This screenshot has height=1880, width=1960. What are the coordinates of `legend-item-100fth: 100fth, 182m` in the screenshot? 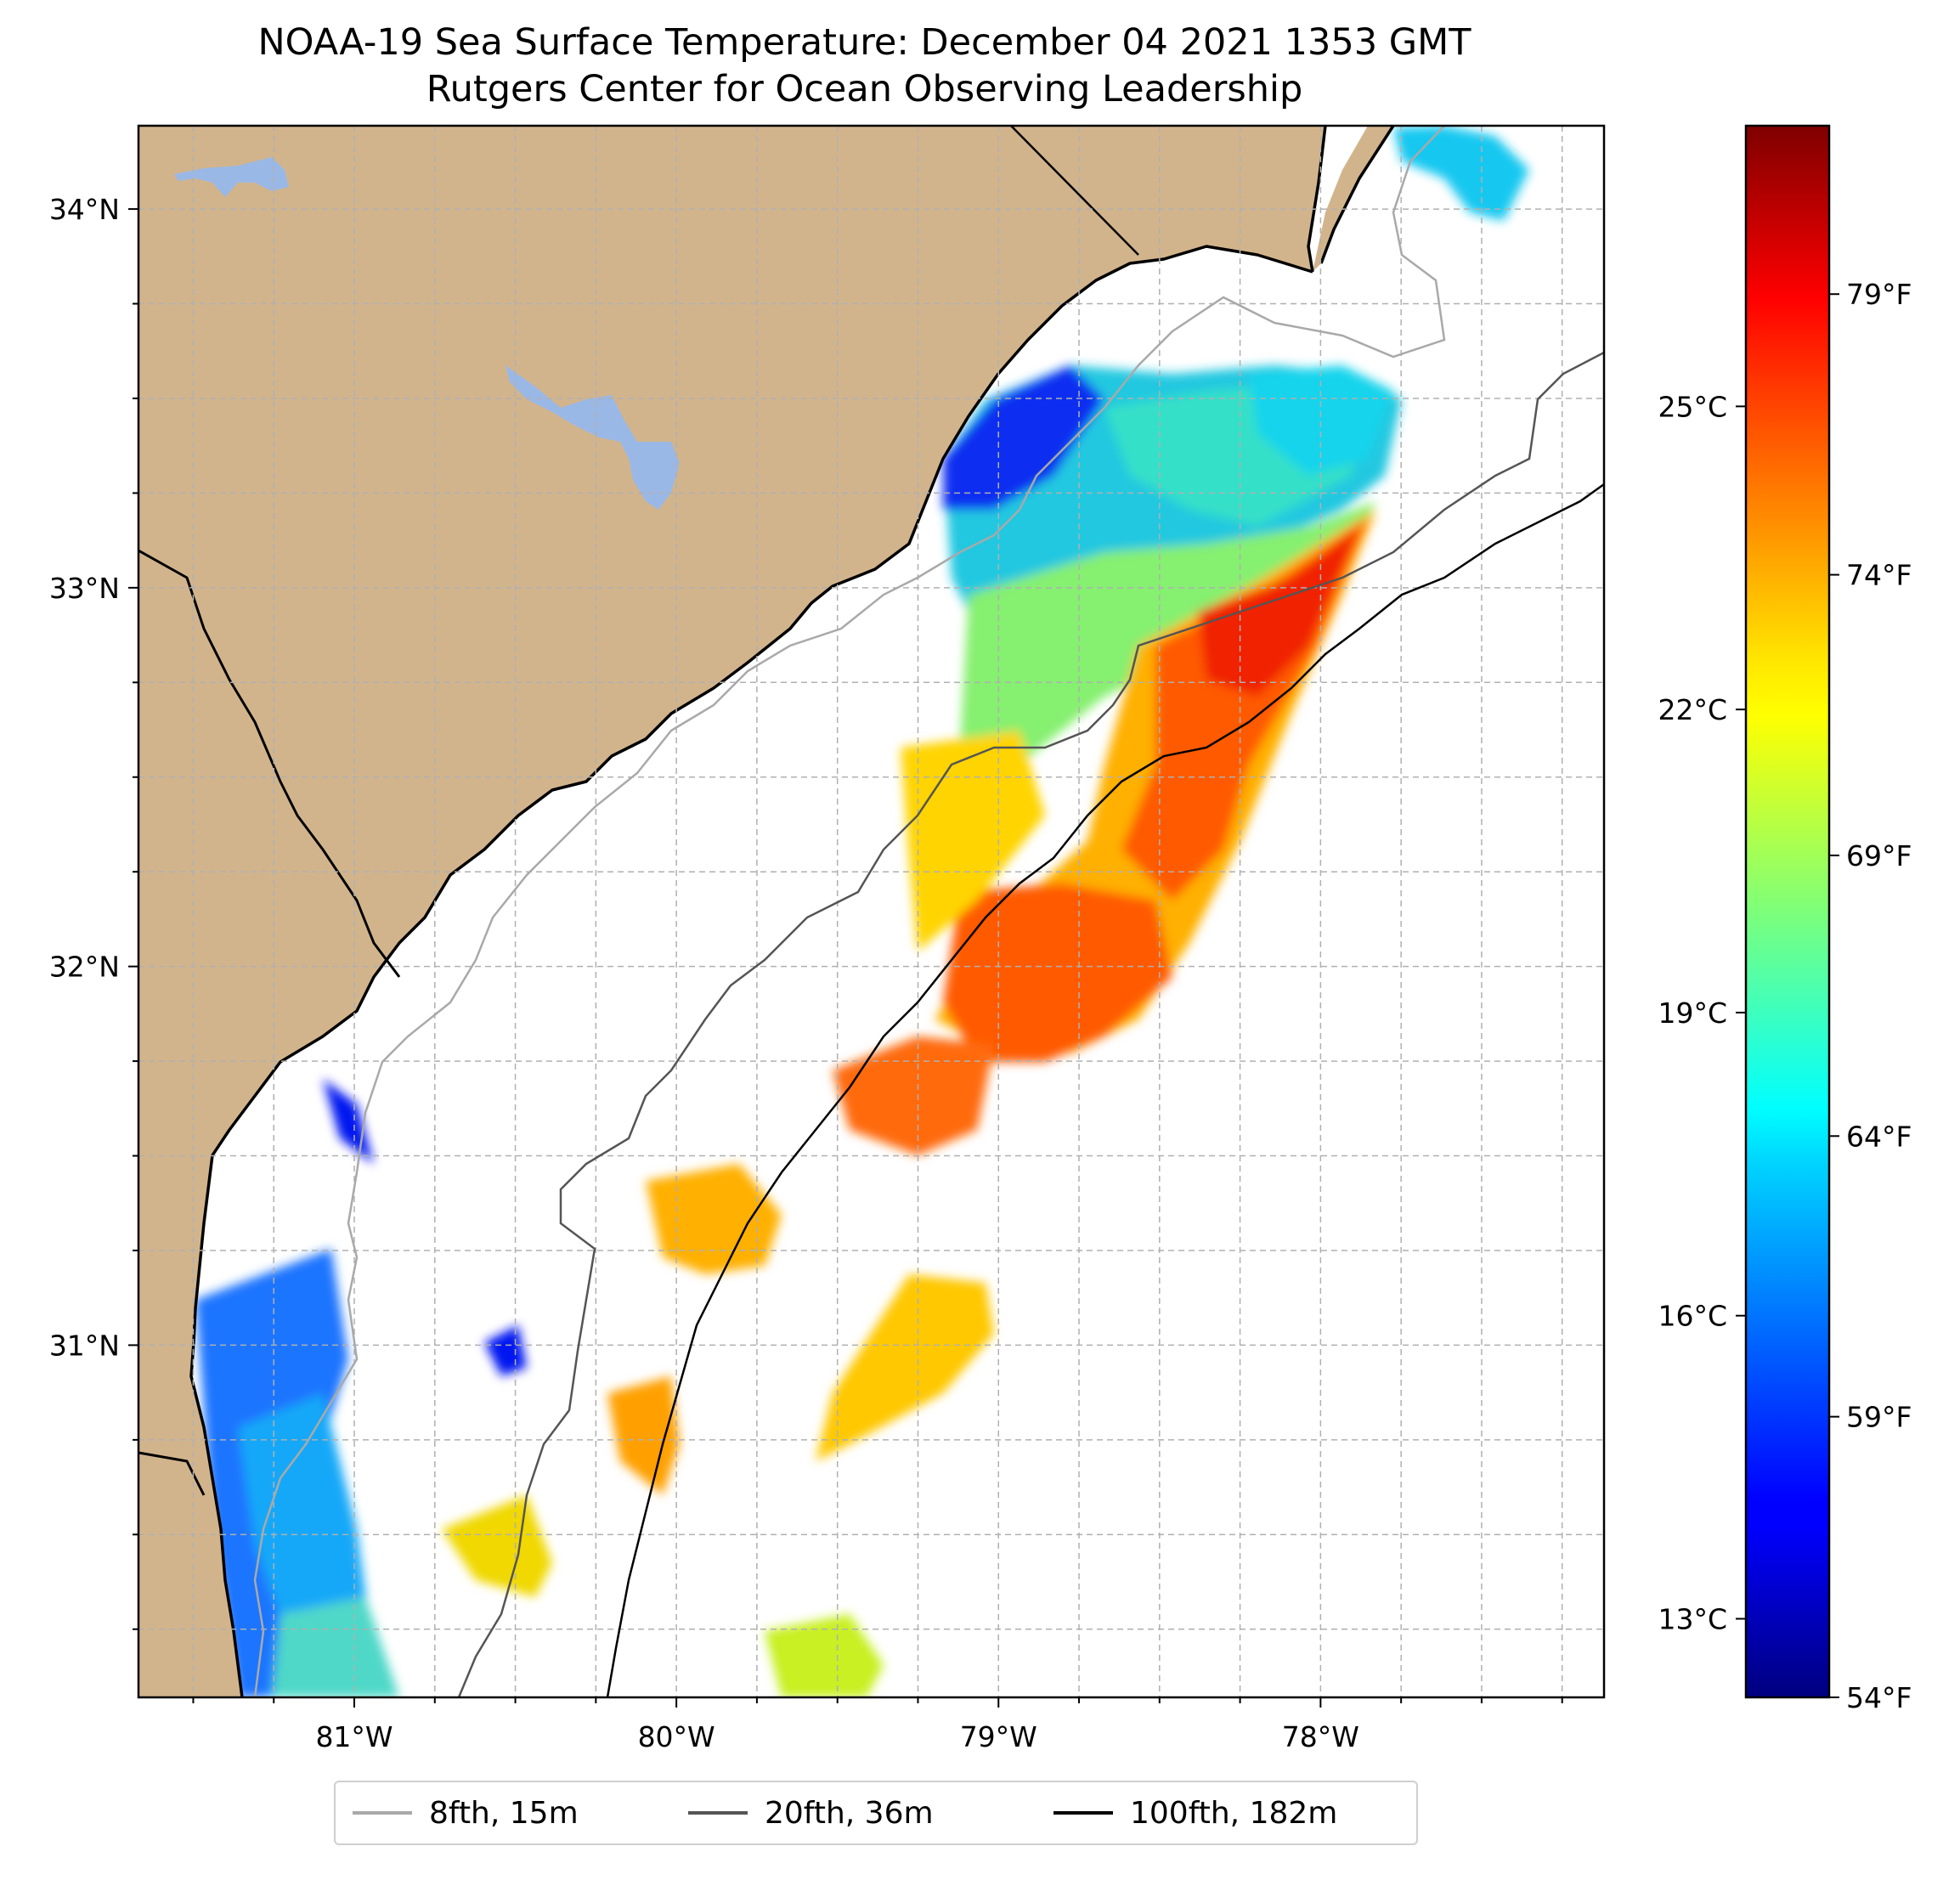 It's located at (1195, 1813).